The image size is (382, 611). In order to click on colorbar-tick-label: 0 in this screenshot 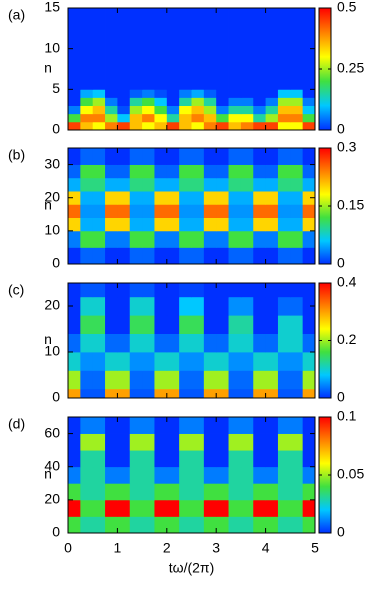, I will do `click(341, 532)`.